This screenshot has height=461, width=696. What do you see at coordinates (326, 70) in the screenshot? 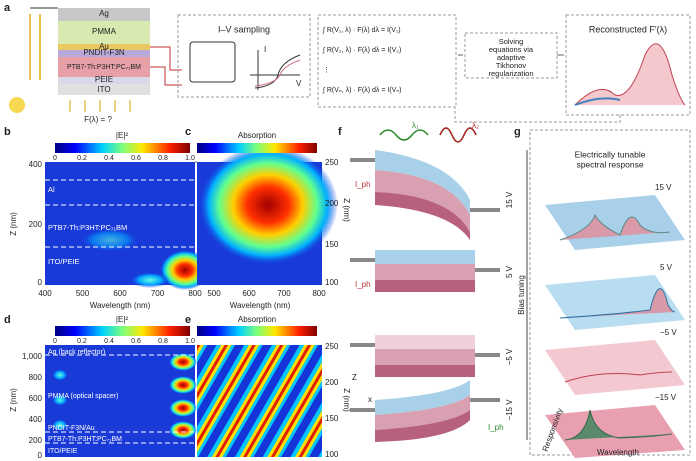
I see `equation: ⋮` at bounding box center [326, 70].